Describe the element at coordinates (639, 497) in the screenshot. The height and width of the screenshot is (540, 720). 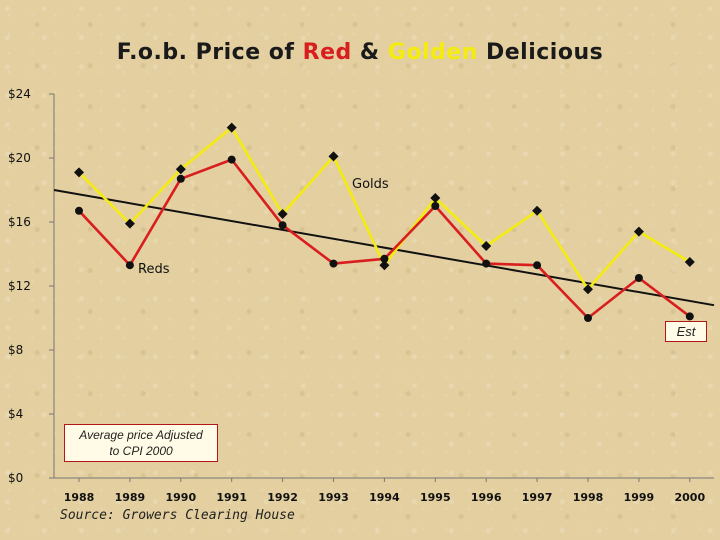
I see `x-tick-label: 1999` at that location.